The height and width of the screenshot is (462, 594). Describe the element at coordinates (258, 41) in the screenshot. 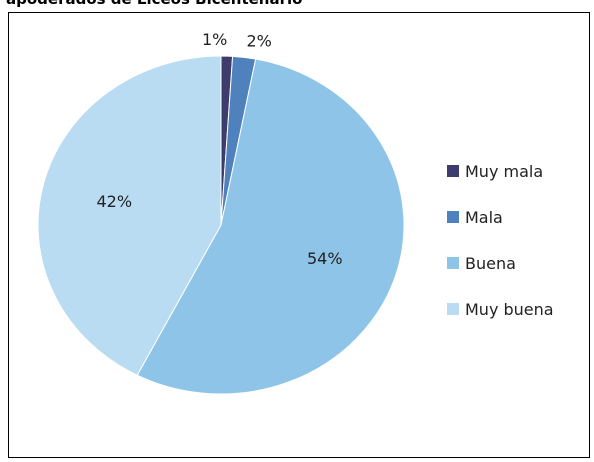

I see `data-label: 2%` at that location.